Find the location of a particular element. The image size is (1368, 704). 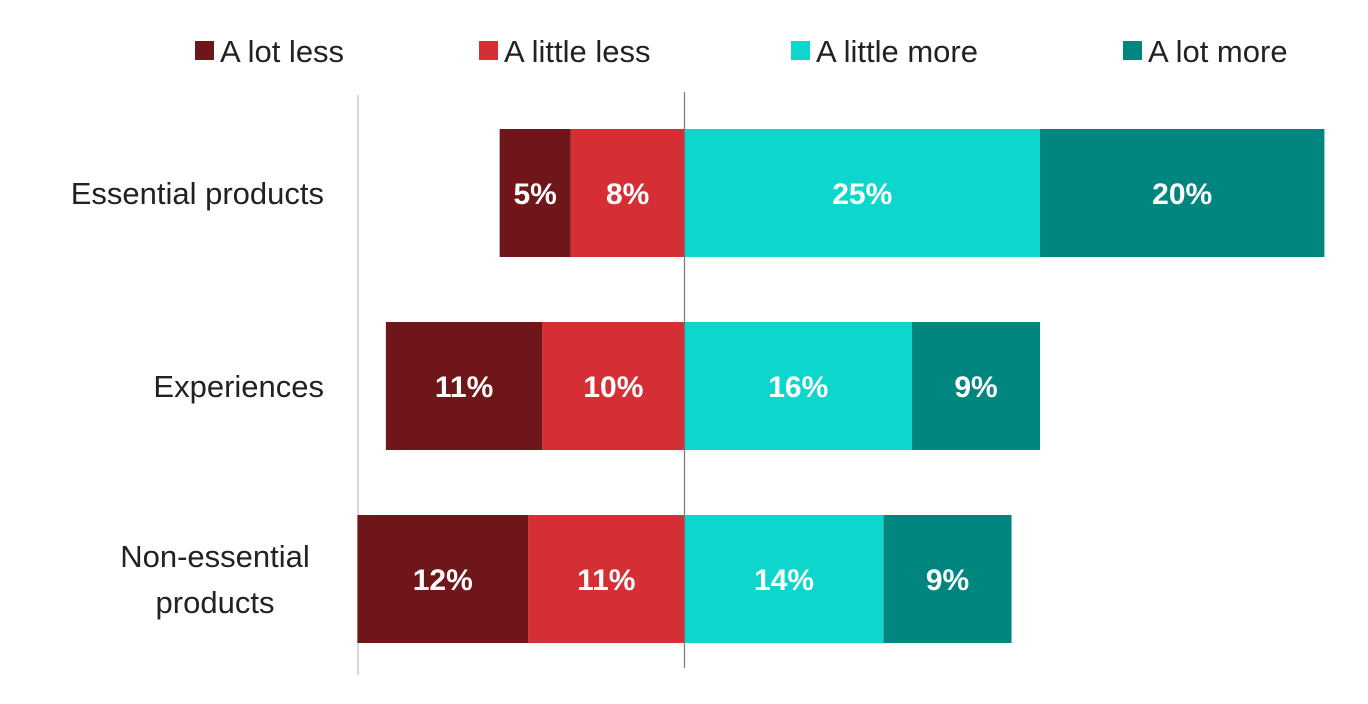

category-label-non-essential-products-line-2: products is located at coordinates (215, 602).